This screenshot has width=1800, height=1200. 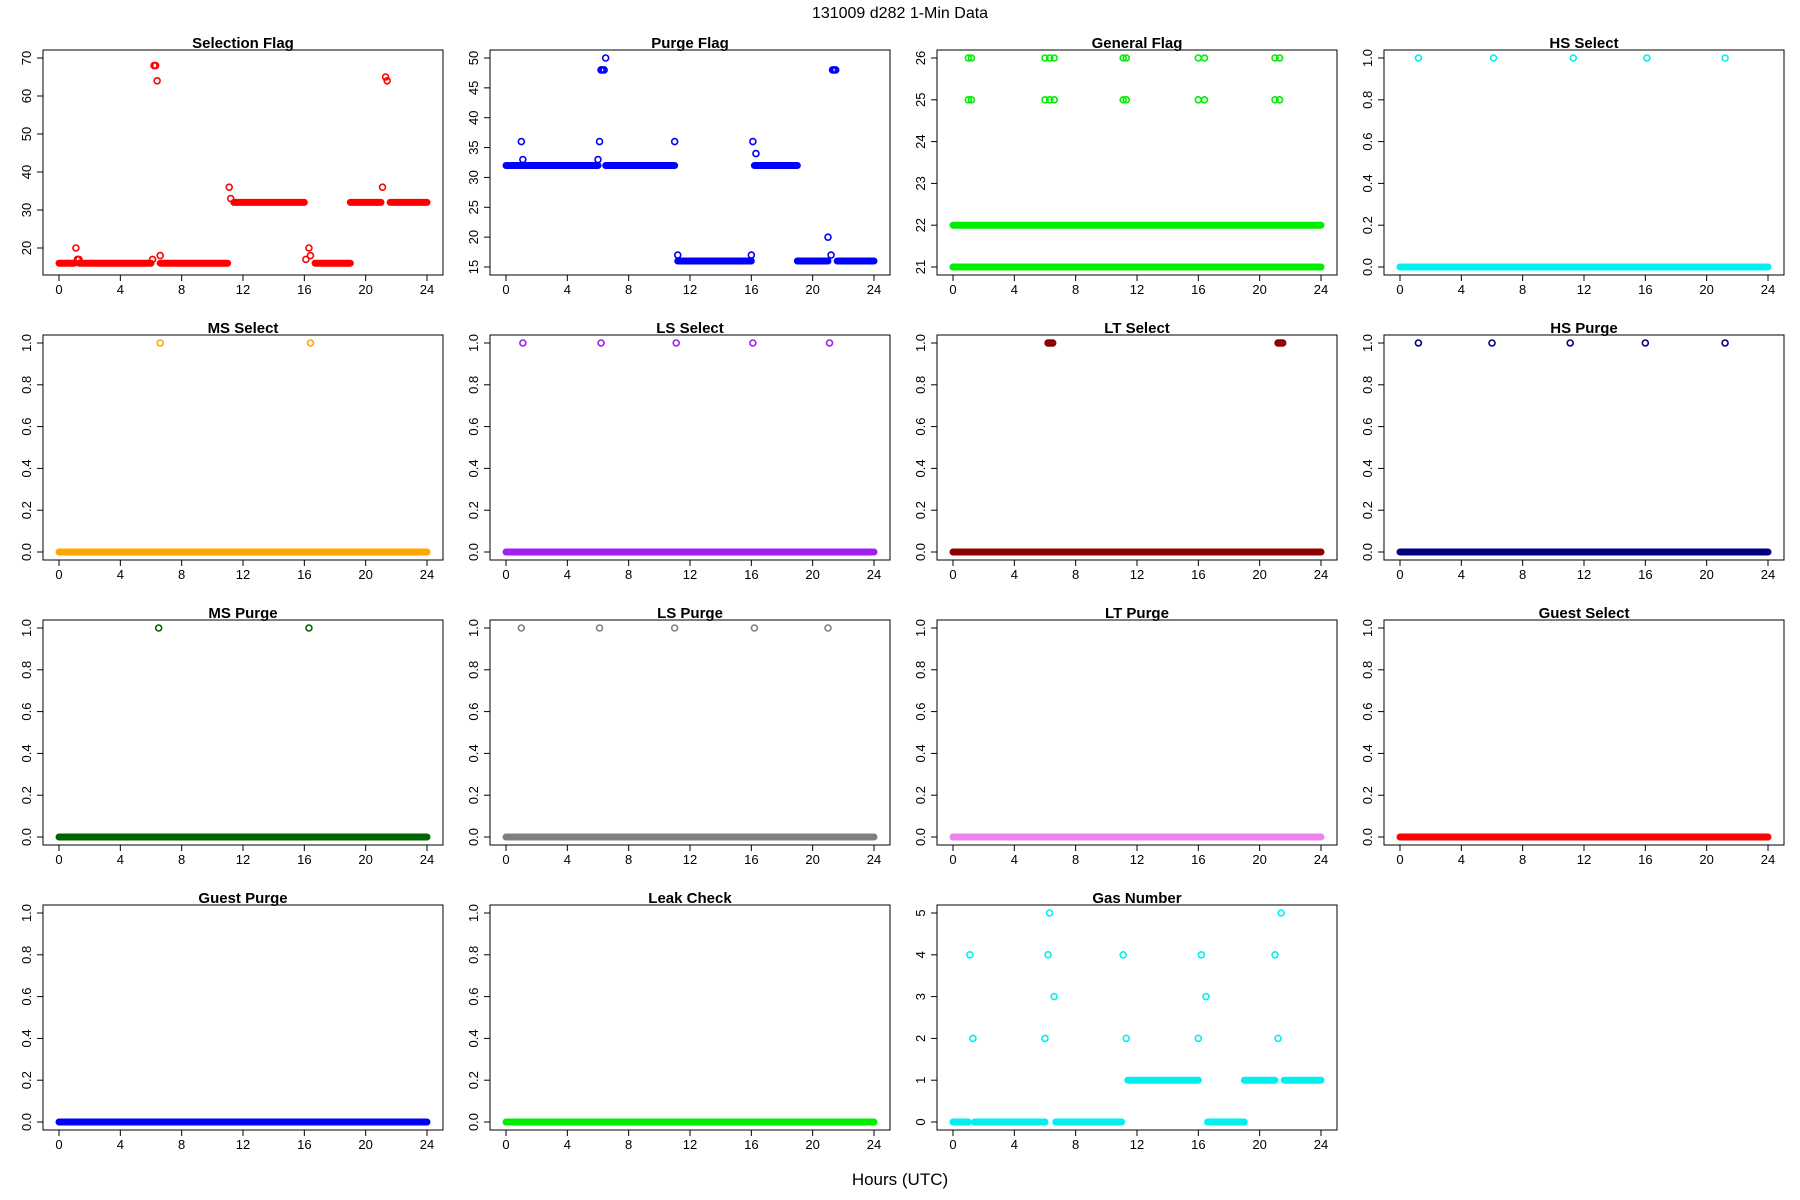 What do you see at coordinates (31, 732) in the screenshot?
I see `ms-purge-y-axis: 0.0 0.2 0.4 0.6 0.8 1.0` at bounding box center [31, 732].